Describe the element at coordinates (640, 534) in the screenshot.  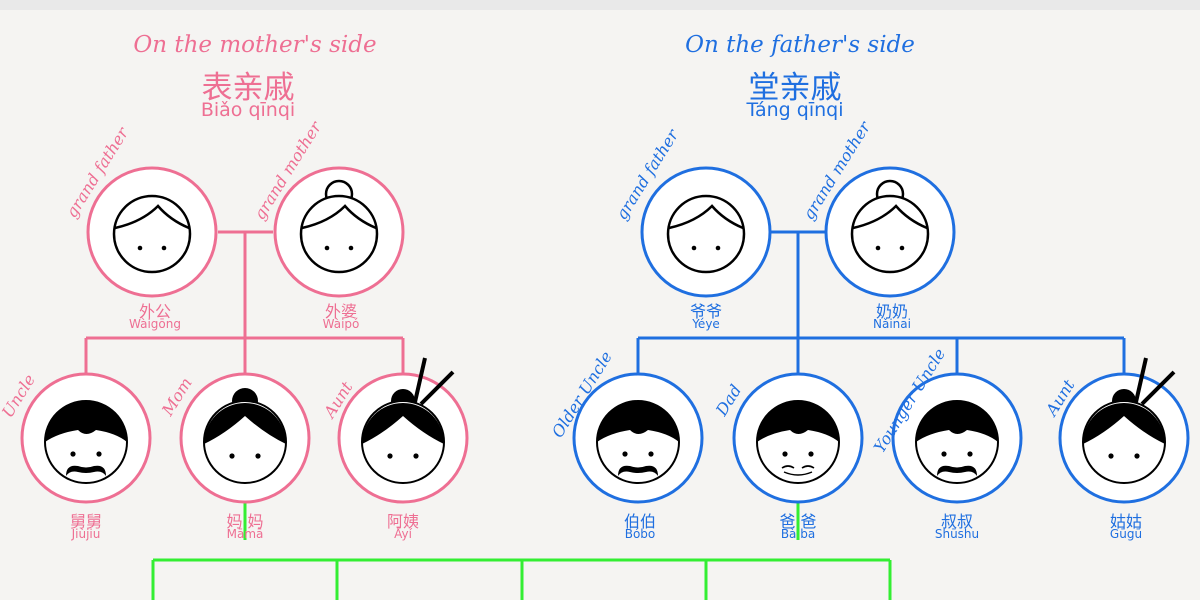
I see `relative-pinyin-name: Bóbo` at that location.